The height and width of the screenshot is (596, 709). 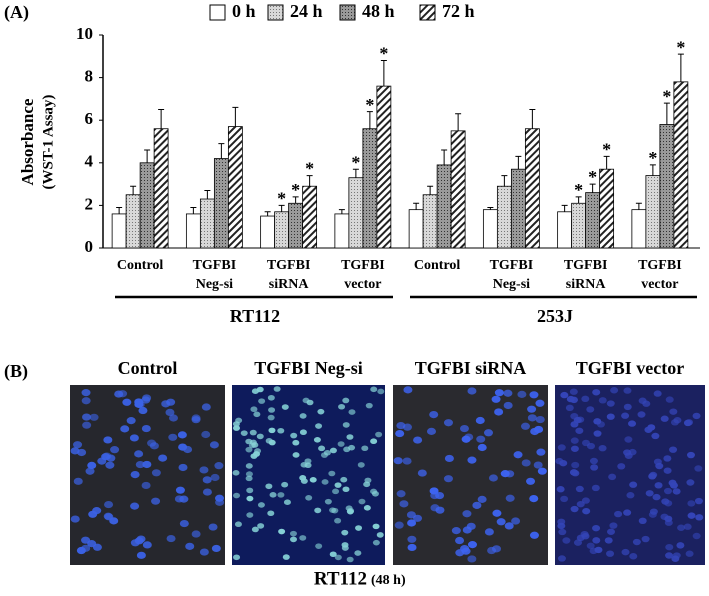 What do you see at coordinates (306, 11) in the screenshot?
I see `legend-label: 24 h` at bounding box center [306, 11].